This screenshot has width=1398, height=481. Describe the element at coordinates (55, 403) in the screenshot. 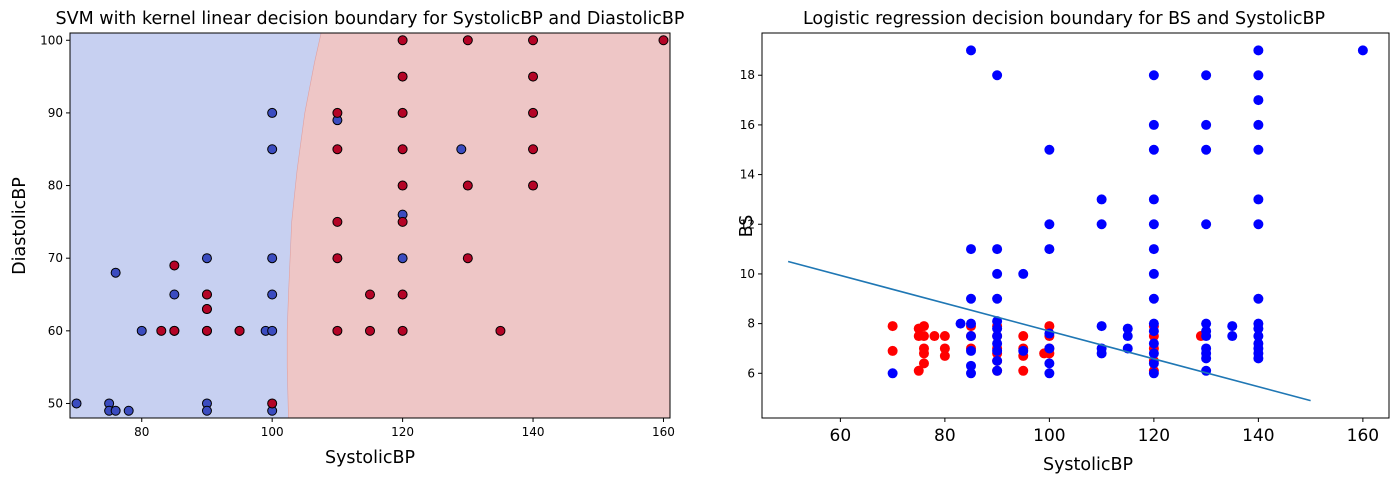

I see `svm-y-tick-label: 50` at that location.